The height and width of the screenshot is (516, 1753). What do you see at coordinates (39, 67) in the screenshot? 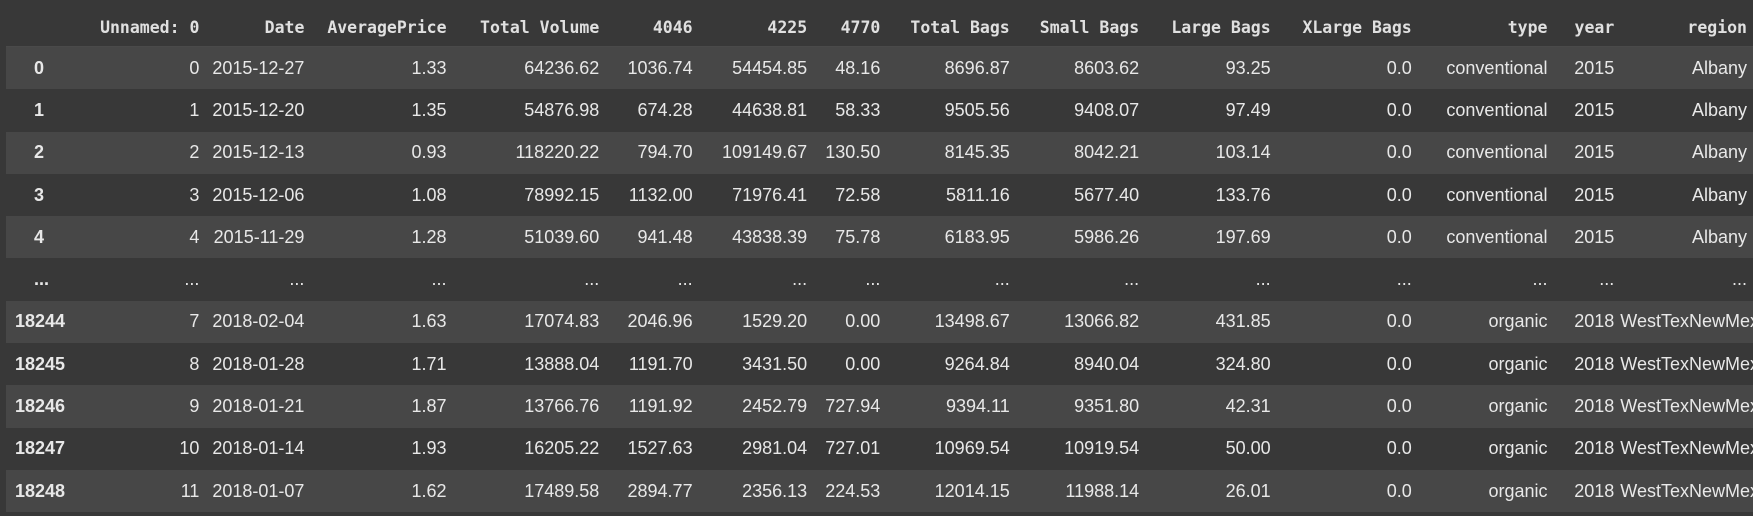
I see `row-index: 0` at bounding box center [39, 67].